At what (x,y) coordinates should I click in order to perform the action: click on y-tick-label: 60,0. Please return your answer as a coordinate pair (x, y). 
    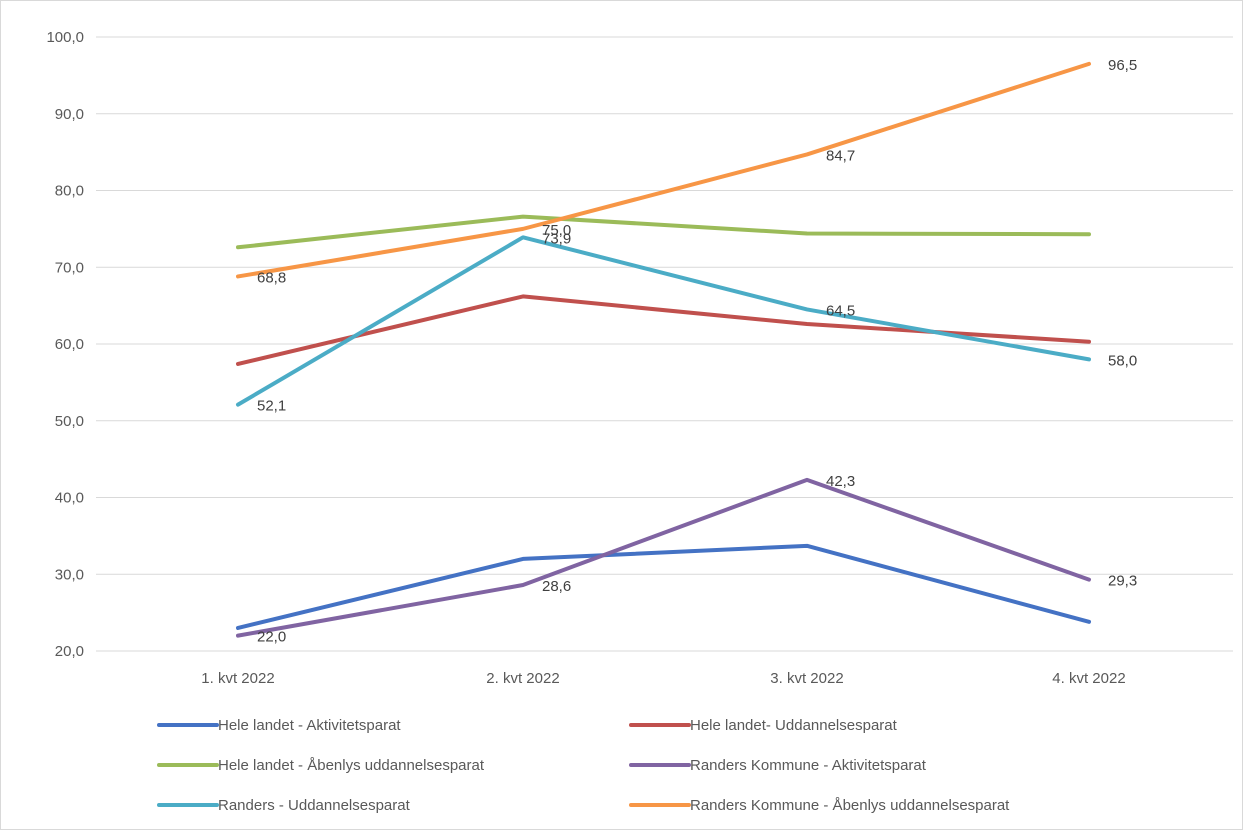
    Looking at the image, I should click on (69, 344).